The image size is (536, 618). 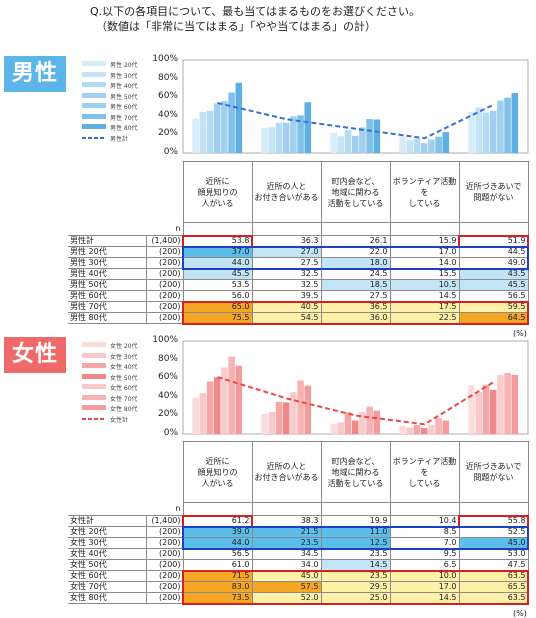 What do you see at coordinates (167, 414) in the screenshot?
I see `y-tick-label: 20%` at bounding box center [167, 414].